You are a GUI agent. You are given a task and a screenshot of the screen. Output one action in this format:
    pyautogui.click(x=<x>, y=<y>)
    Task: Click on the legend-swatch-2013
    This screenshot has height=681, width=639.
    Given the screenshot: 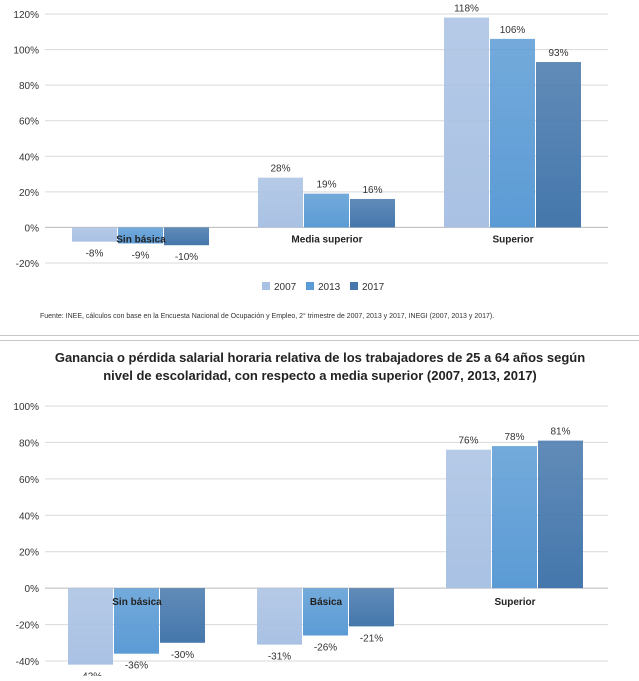 What is the action you would take?
    pyautogui.click(x=310, y=286)
    